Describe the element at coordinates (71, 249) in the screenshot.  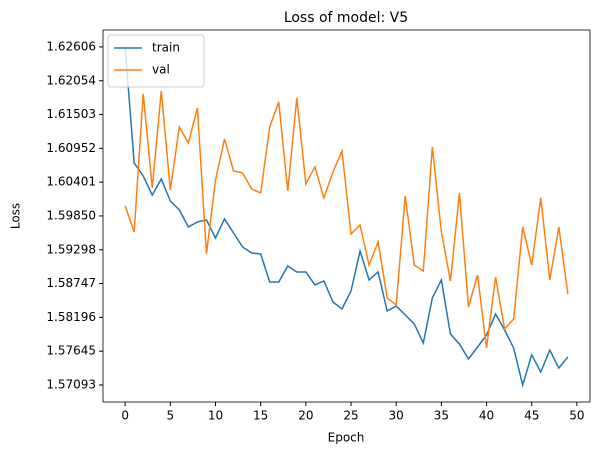
I see `y-tick-label: 1.59298` at that location.